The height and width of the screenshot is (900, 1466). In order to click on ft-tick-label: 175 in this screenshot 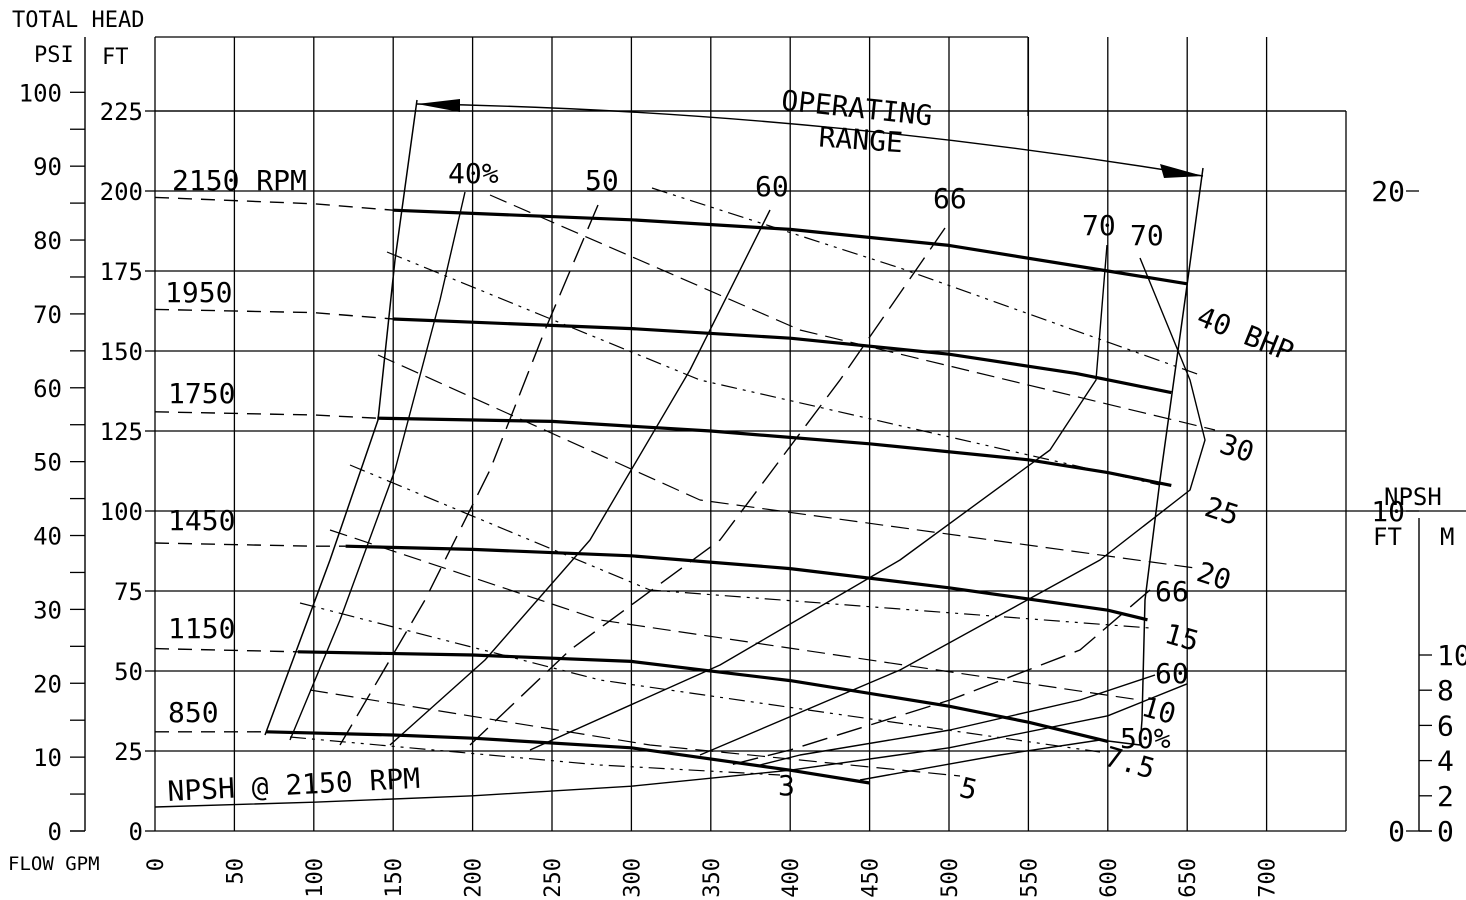, I will do `click(121, 272)`.